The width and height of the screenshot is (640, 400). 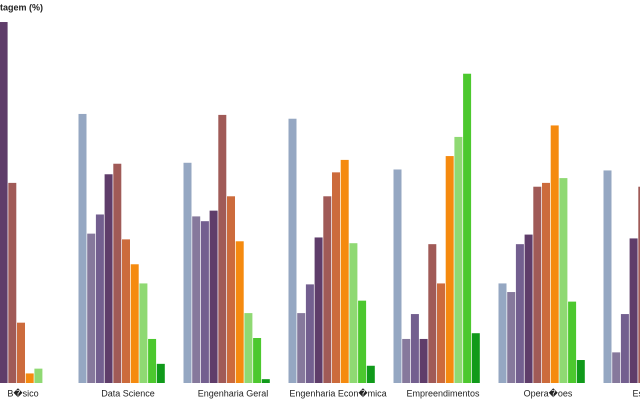 I want to click on x-tick-label: Opera�oes, so click(x=548, y=392).